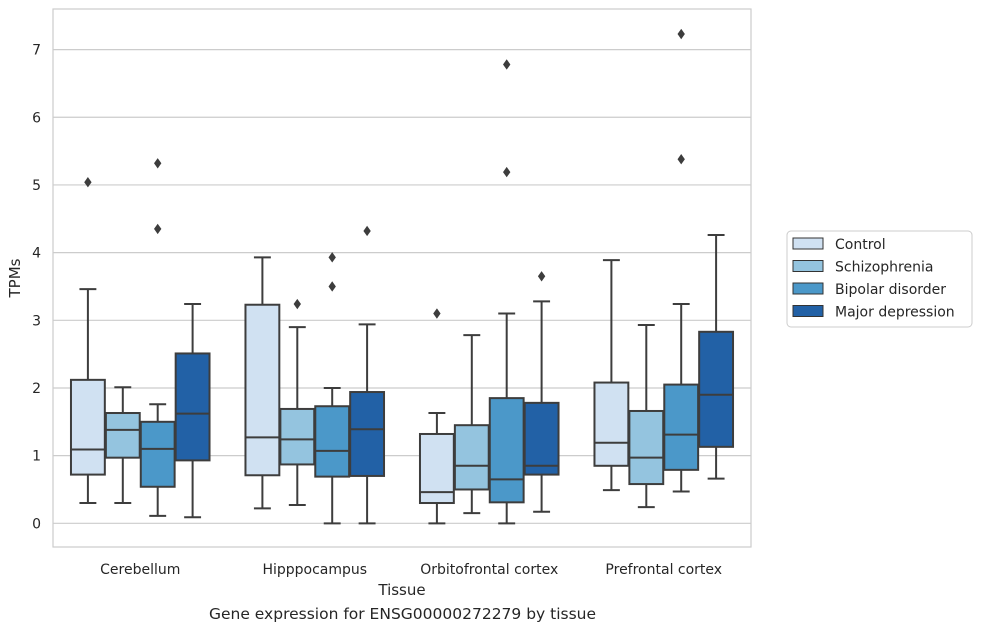 The image size is (983, 634). What do you see at coordinates (36, 186) in the screenshot?
I see `y-tick-label: 5` at bounding box center [36, 186].